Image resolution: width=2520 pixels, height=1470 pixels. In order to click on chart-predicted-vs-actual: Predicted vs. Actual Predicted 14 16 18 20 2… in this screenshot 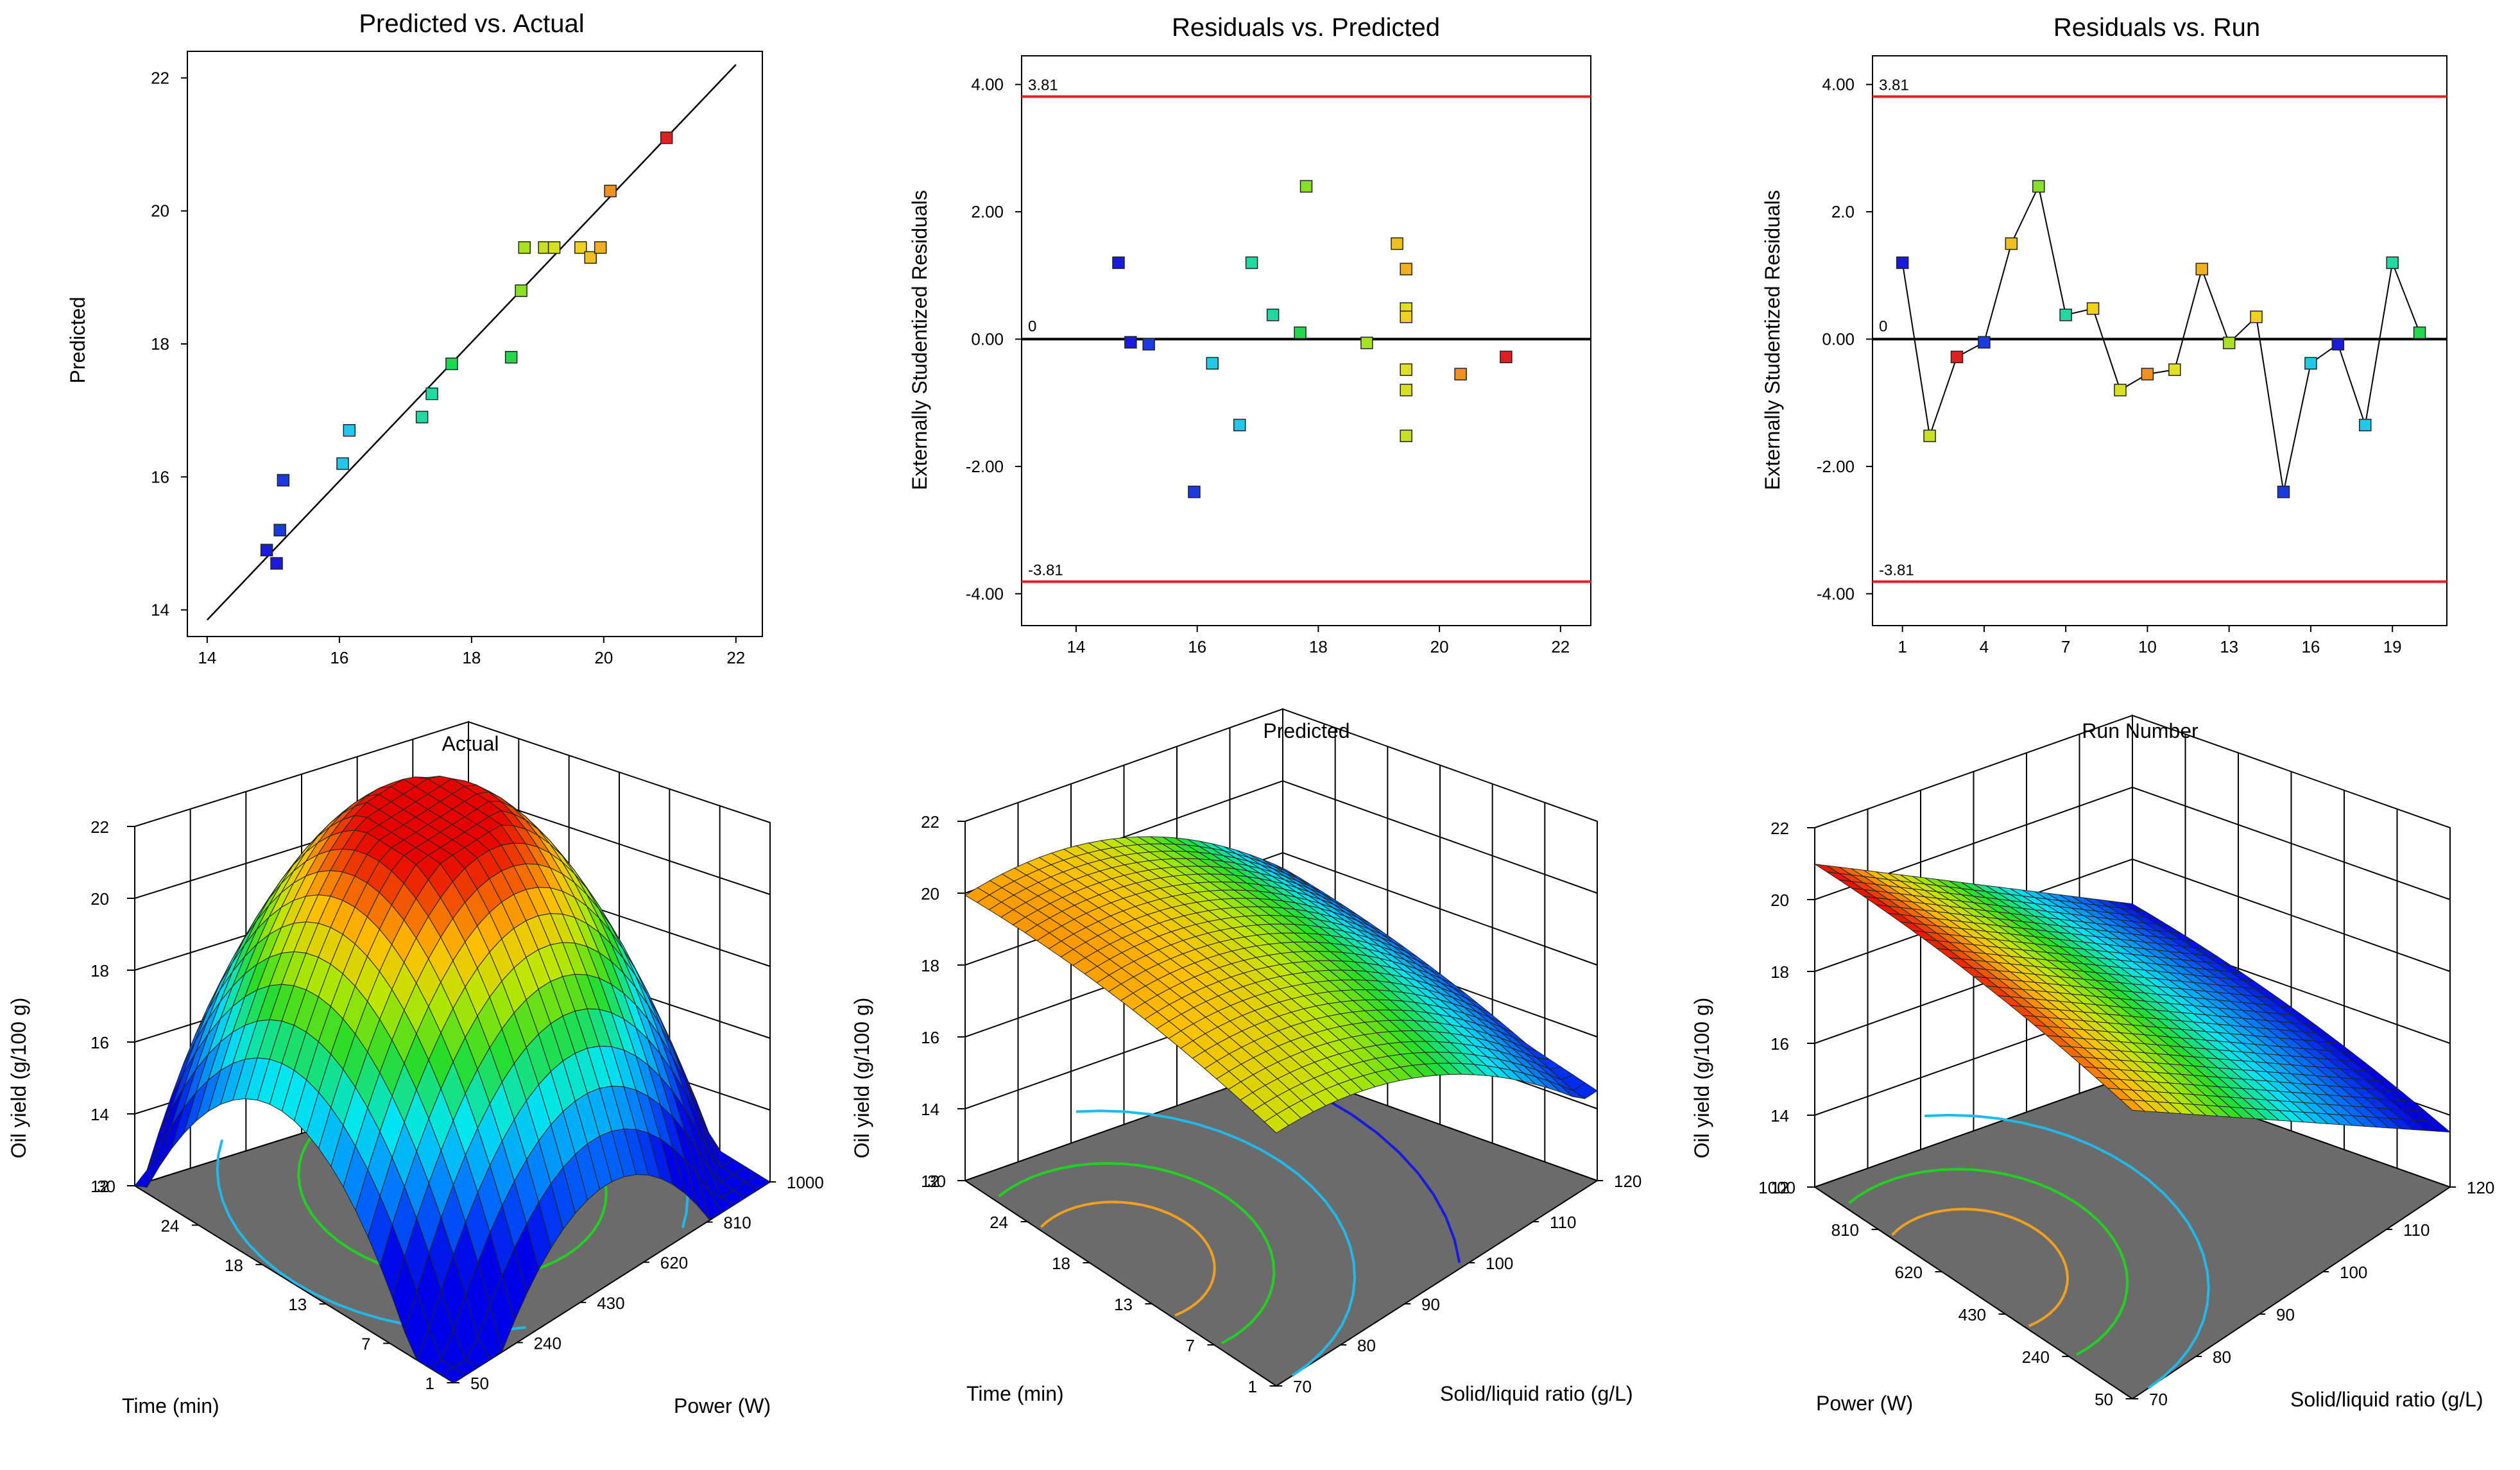, I will do `click(414, 339)`.